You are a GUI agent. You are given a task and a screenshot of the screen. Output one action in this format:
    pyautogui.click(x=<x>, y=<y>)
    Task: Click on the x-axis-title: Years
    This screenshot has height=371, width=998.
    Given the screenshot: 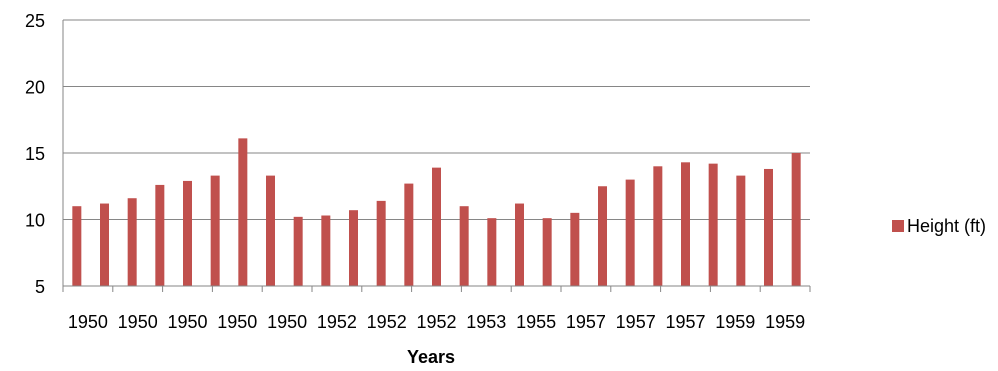 What is the action you would take?
    pyautogui.click(x=431, y=357)
    